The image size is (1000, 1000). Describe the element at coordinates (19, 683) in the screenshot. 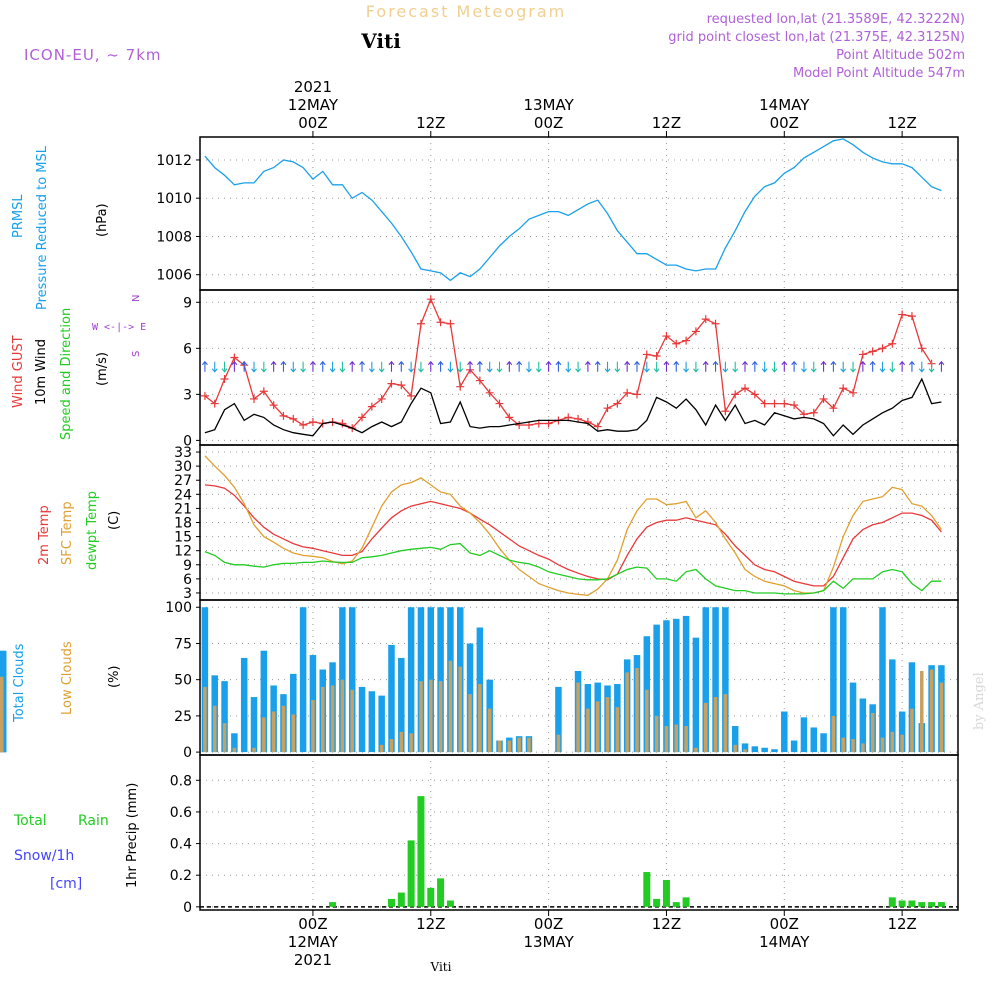

I see `total-clouds-label: Total Clouds` at that location.